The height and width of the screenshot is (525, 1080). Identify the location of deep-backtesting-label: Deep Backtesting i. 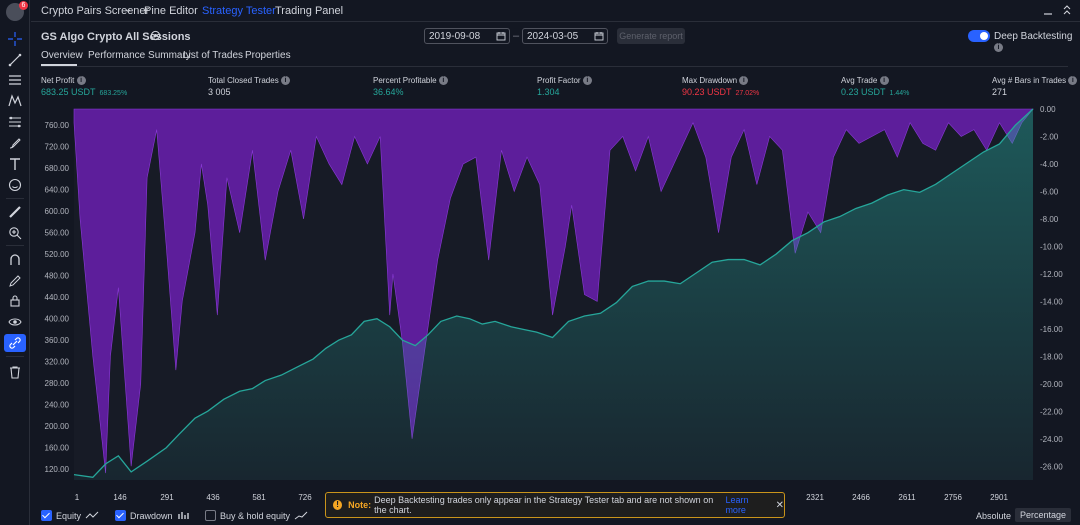
(1033, 41).